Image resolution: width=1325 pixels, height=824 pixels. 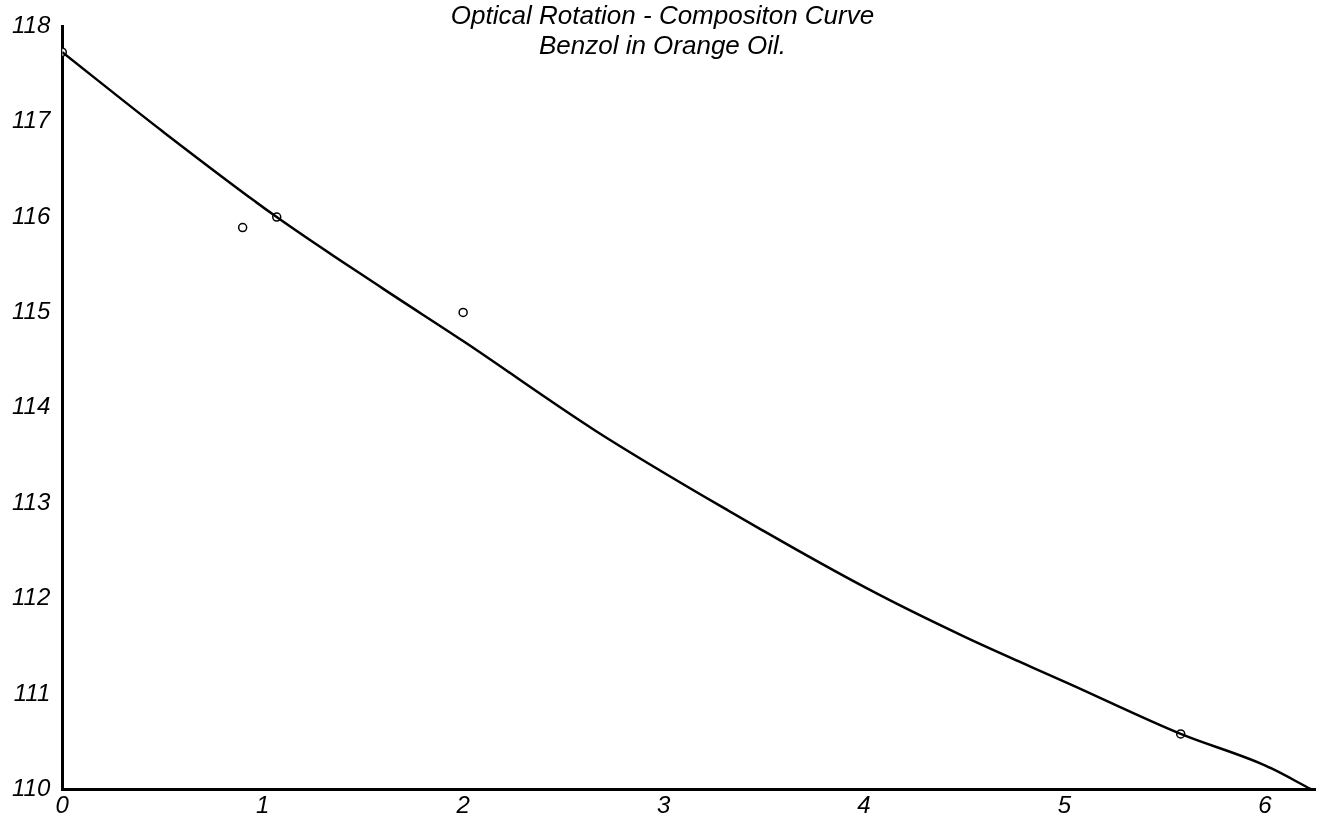 What do you see at coordinates (864, 805) in the screenshot?
I see `x-tick-label: 4` at bounding box center [864, 805].